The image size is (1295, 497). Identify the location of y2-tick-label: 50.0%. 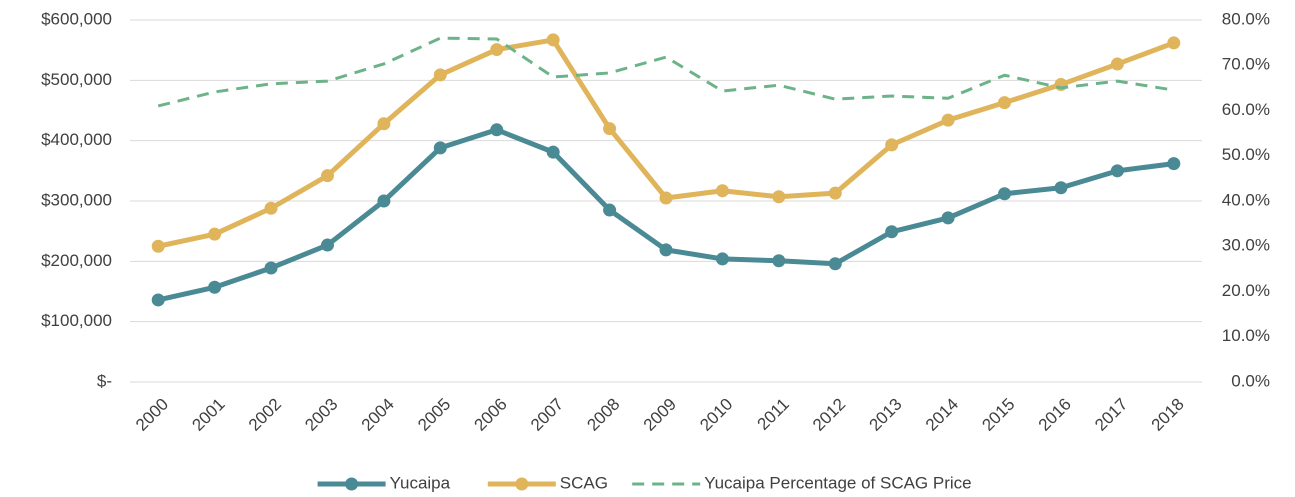
(1246, 154).